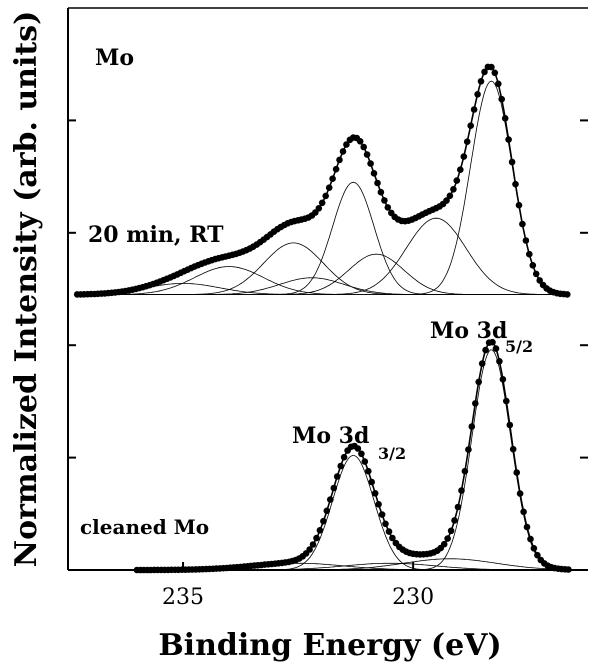  What do you see at coordinates (183, 597) in the screenshot?
I see `x-tick-label-0: 235` at bounding box center [183, 597].